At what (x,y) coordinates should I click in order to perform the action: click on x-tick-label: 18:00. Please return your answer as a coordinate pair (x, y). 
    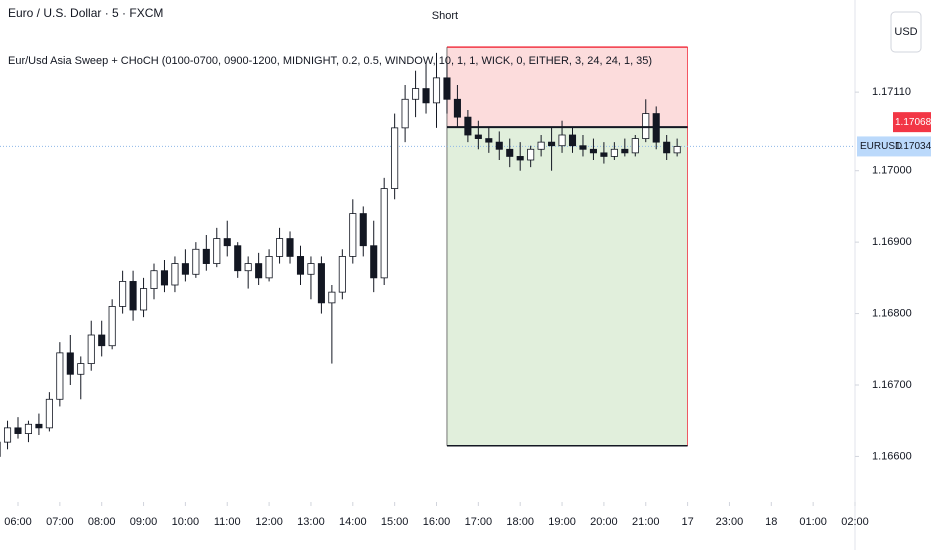
    Looking at the image, I should click on (520, 522).